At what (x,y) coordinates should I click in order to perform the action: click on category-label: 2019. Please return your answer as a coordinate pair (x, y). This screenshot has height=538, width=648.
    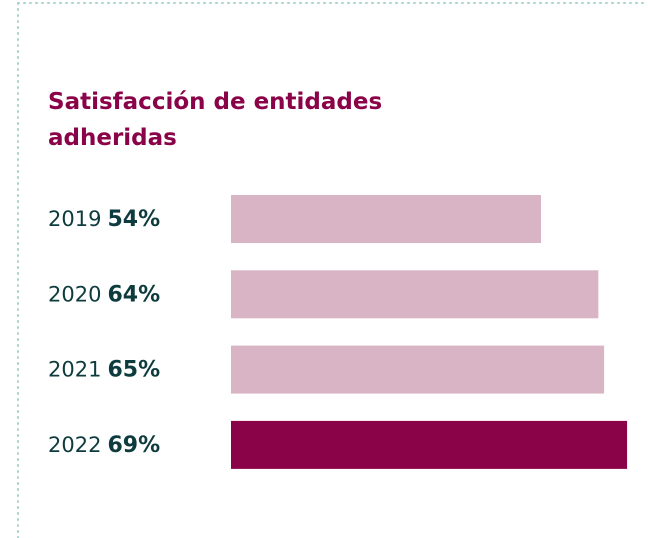
    Looking at the image, I should click on (74, 219).